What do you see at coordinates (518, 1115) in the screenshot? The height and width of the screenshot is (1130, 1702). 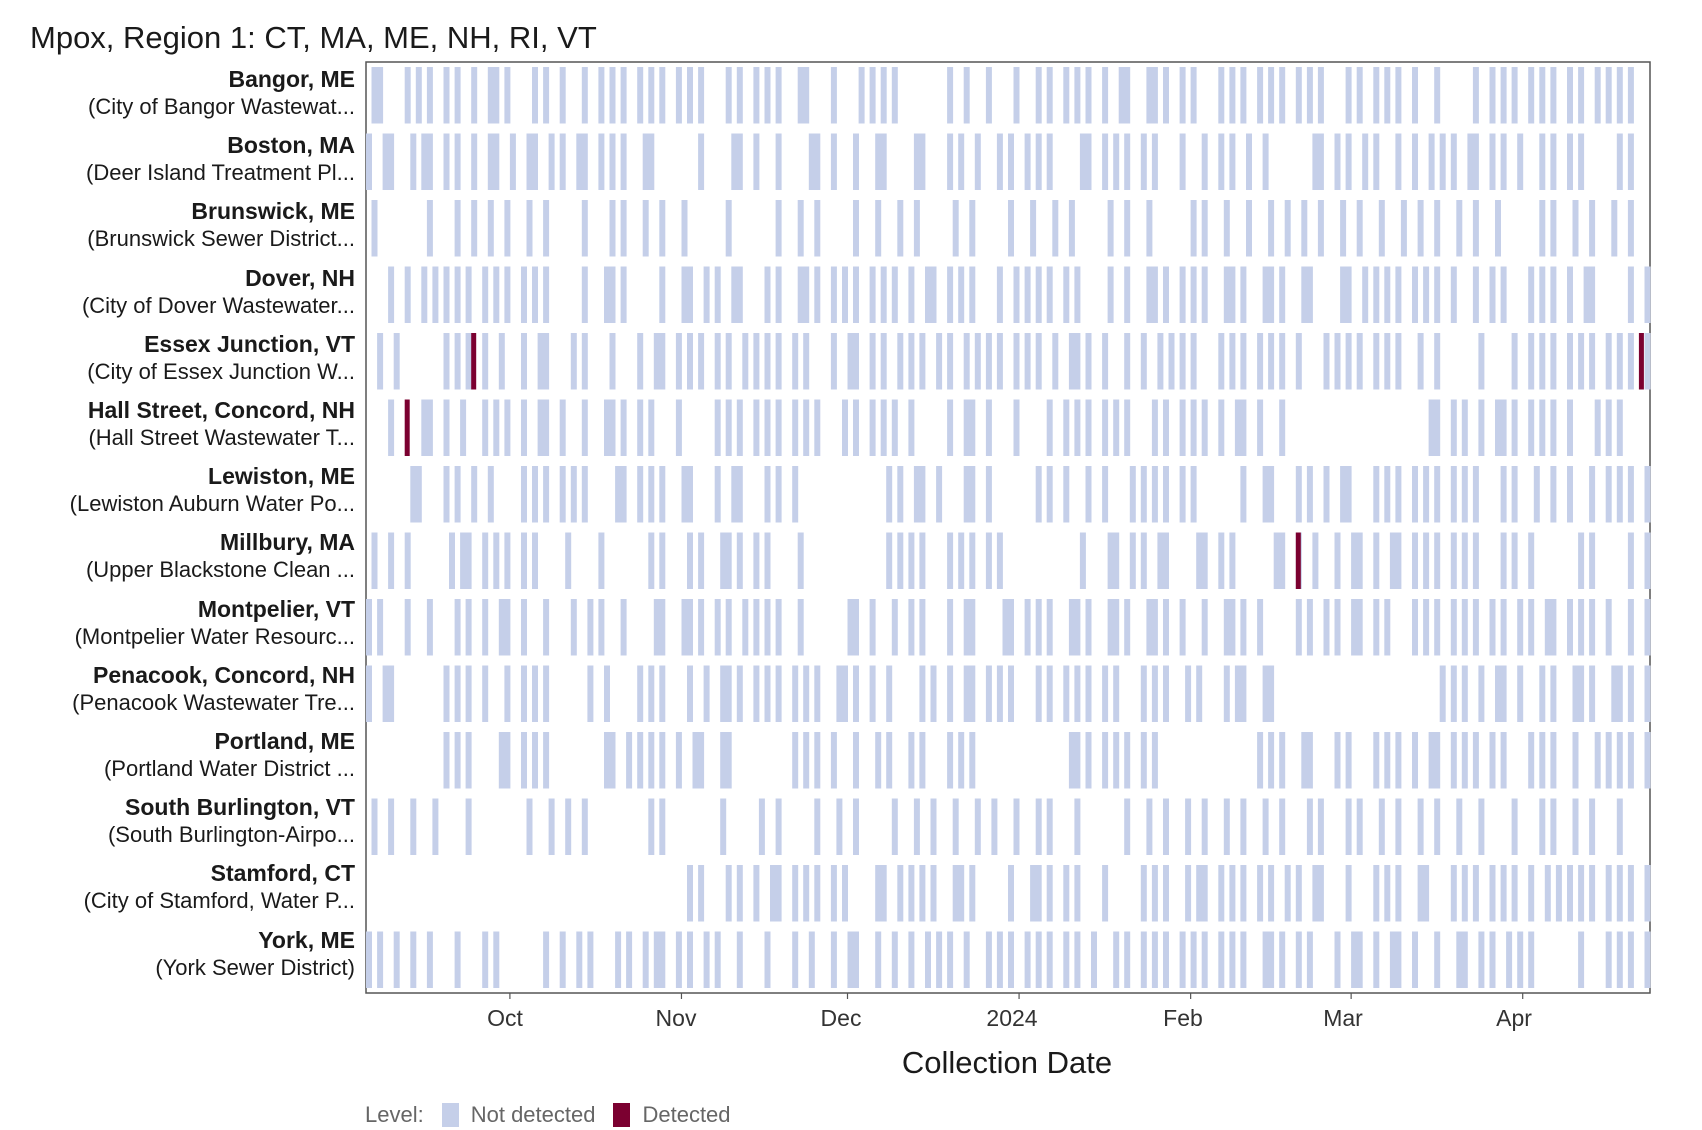 I see `legend-item-not-detected: Not detected` at bounding box center [518, 1115].